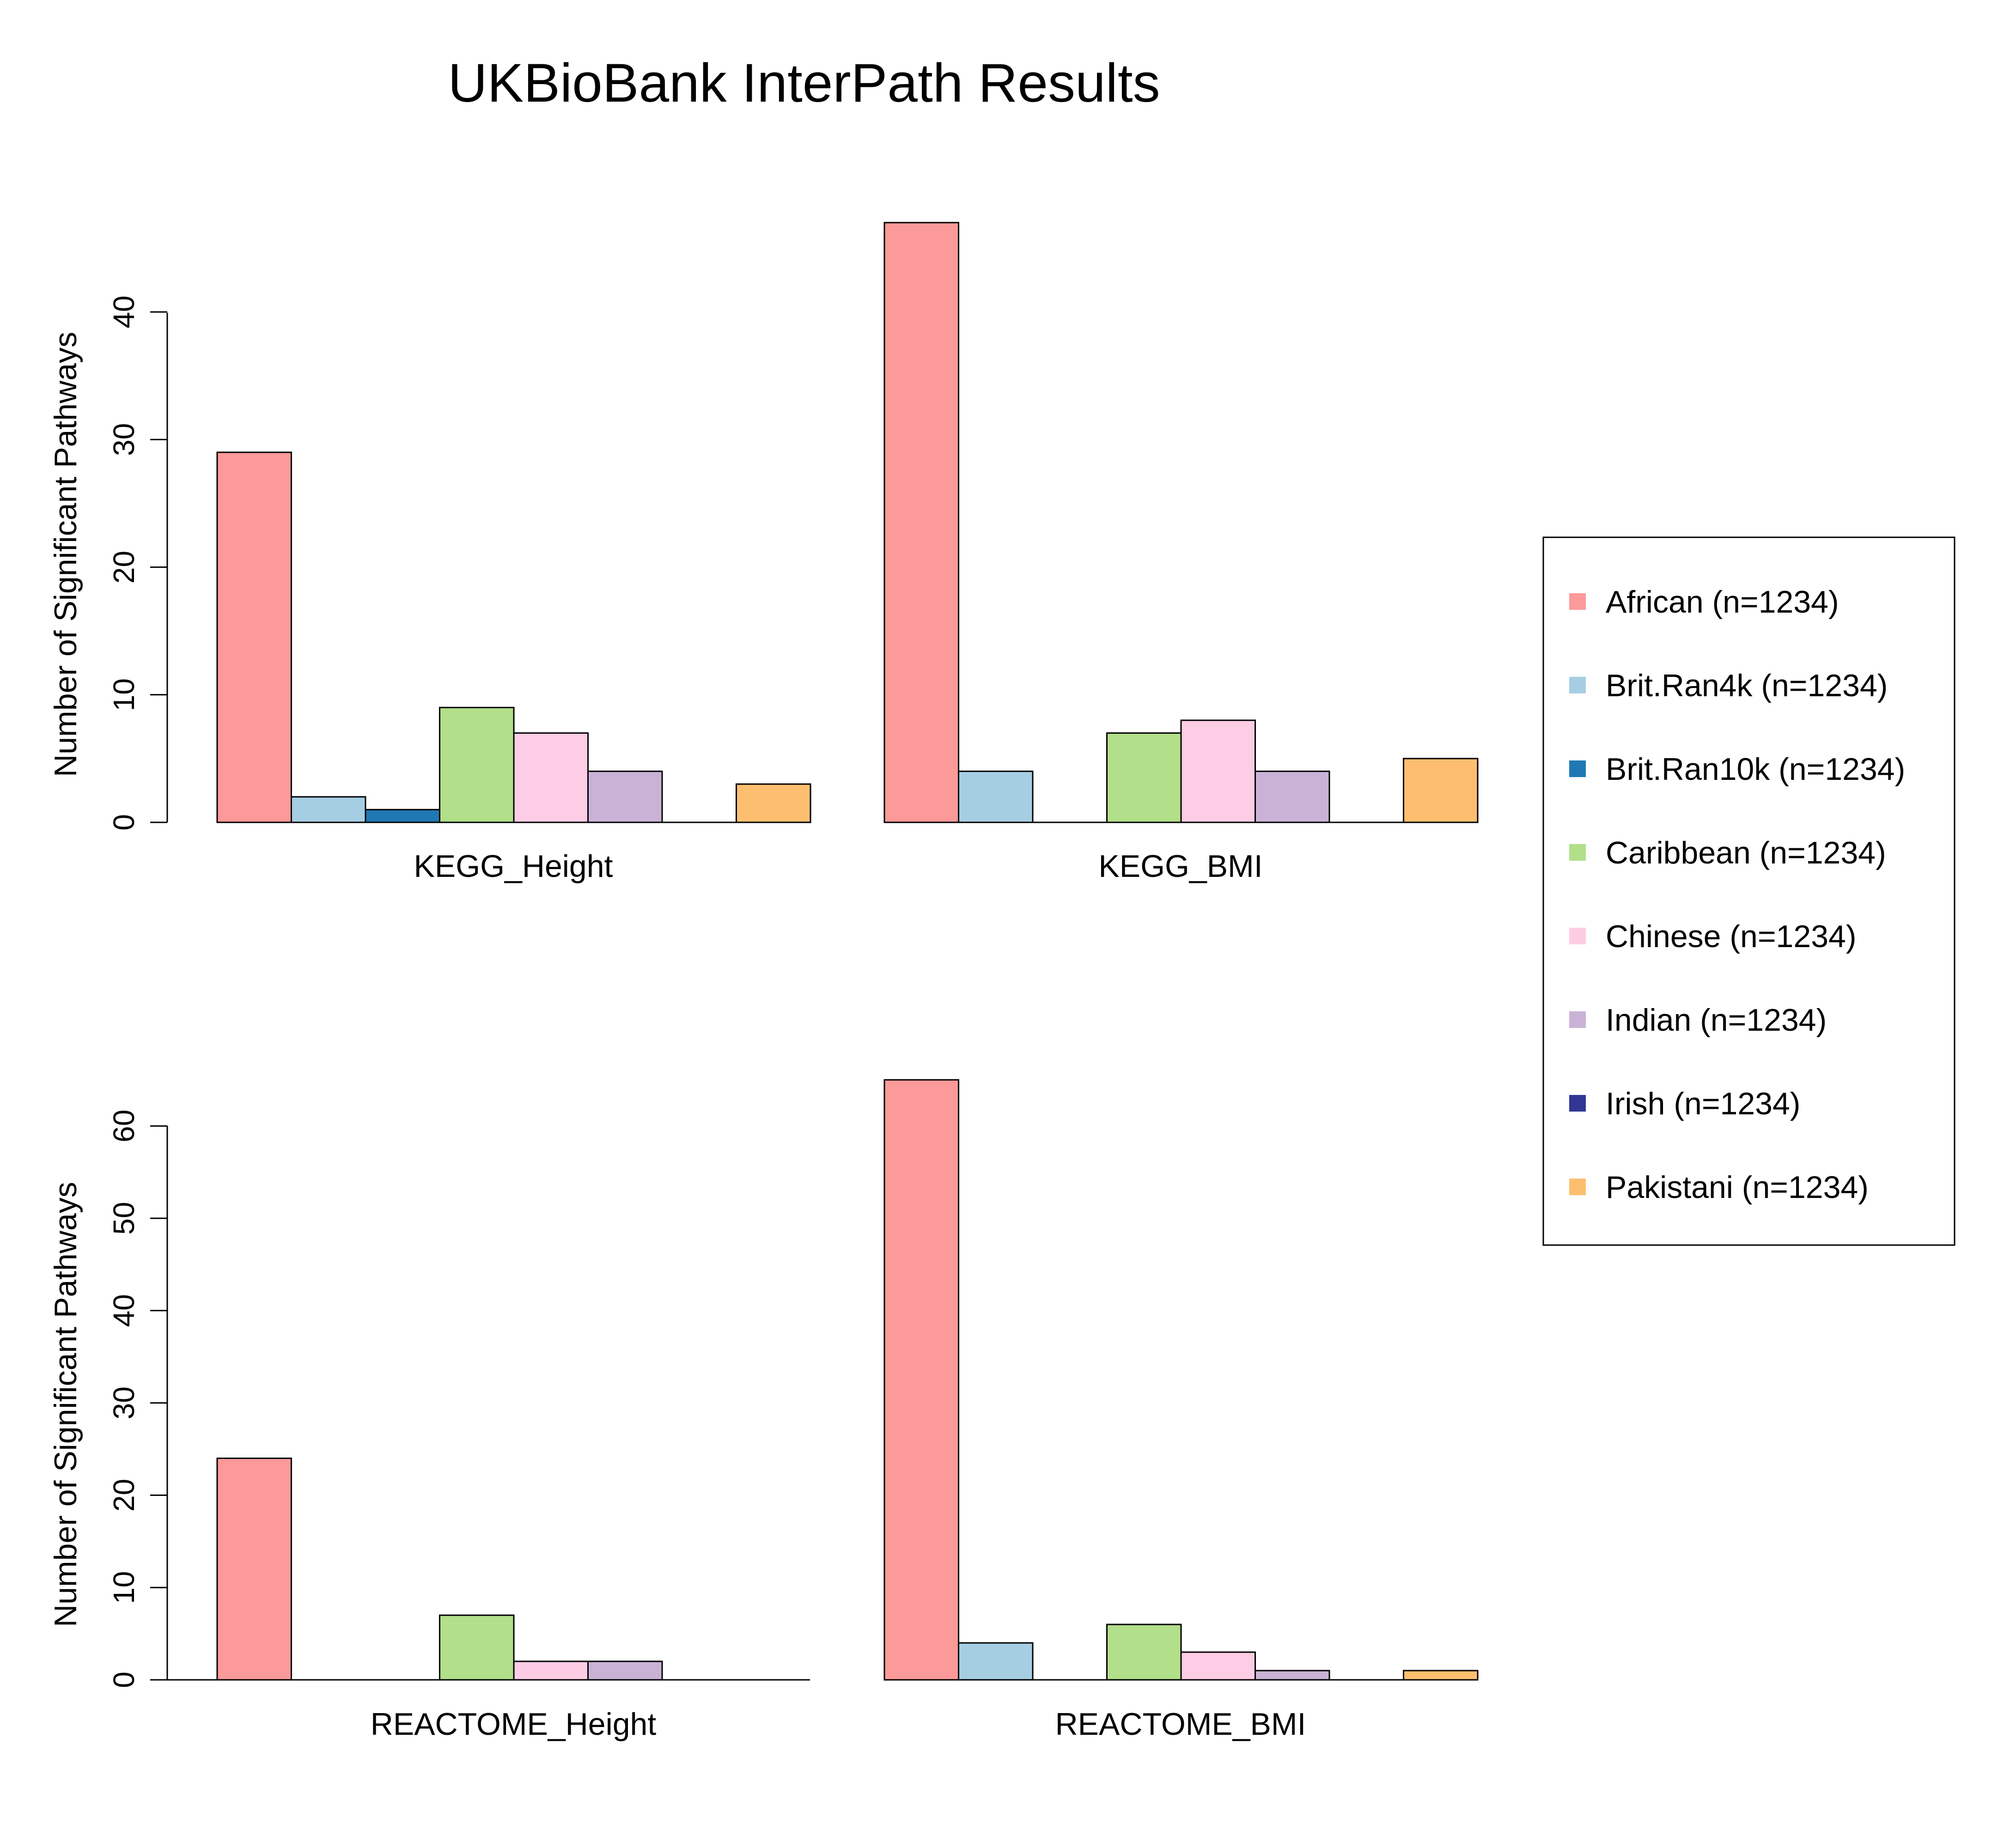  I want to click on y-axis-ticks: 0 10 20 30 40 50 60, so click(137, 1399).